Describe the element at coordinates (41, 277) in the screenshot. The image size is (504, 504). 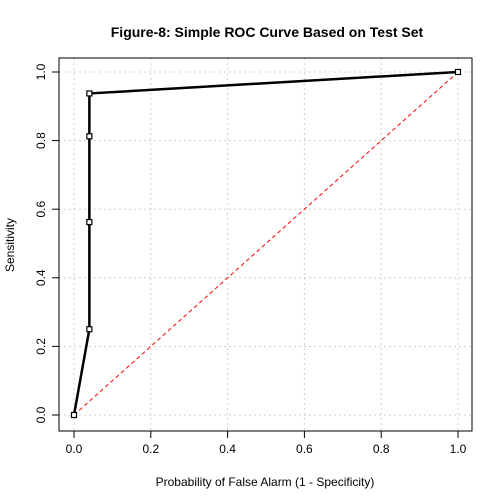
I see `y-tick-label: 0.4` at that location.